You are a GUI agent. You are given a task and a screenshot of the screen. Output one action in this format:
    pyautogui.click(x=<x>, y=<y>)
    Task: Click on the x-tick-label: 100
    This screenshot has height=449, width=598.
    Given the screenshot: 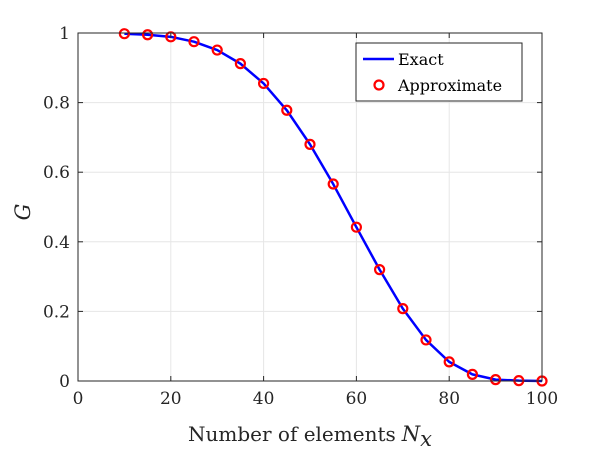 What is the action you would take?
    pyautogui.click(x=542, y=399)
    